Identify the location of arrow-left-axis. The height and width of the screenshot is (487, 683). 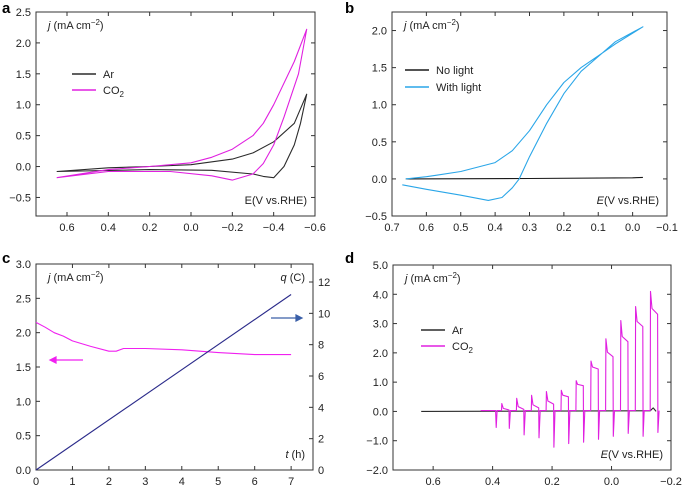
(65, 360).